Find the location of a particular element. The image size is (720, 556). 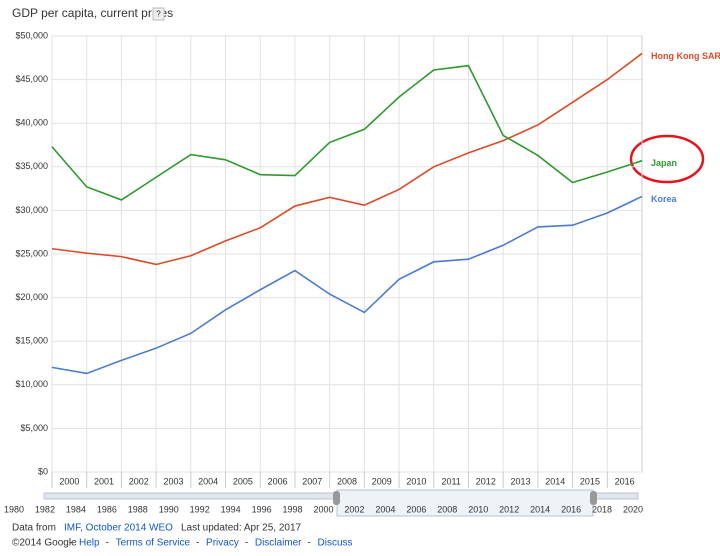

legend-label: Korea is located at coordinates (664, 199).